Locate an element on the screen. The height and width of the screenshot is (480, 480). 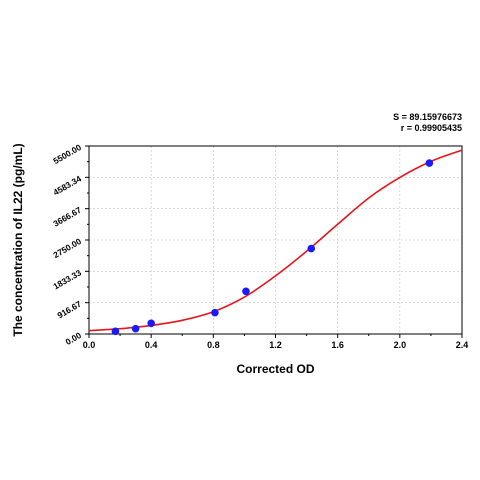
x-tick-label: 1.2 is located at coordinates (275, 345).